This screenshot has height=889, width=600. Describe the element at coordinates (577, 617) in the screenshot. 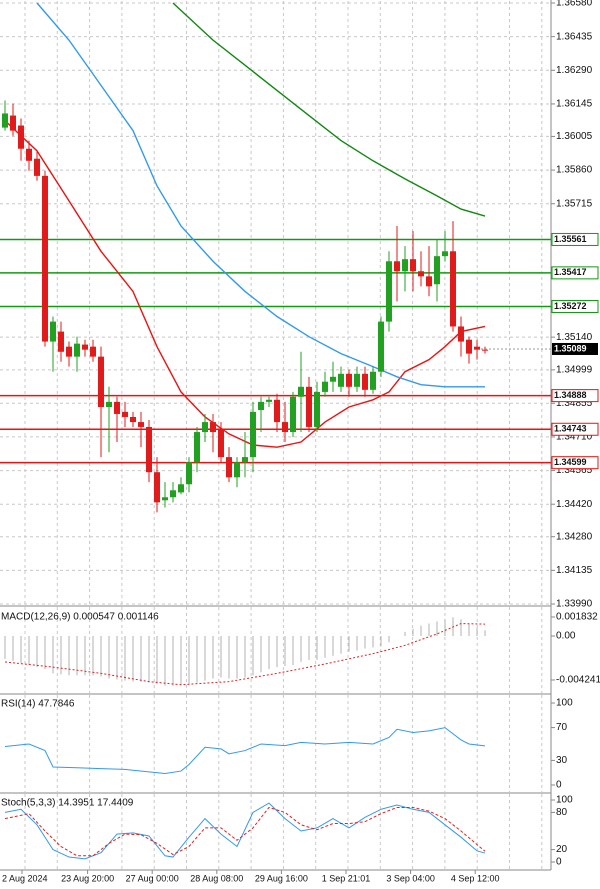

I see `y-tick-label: 0.001832` at that location.